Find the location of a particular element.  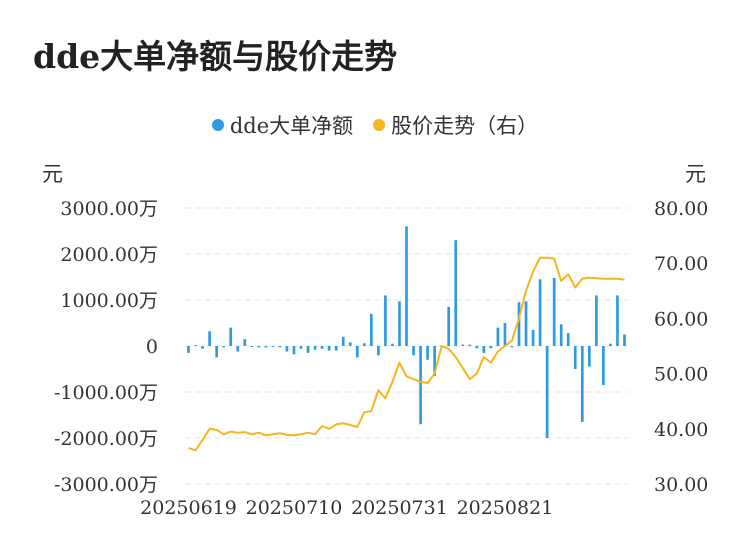

chart-title: dde大单净额与股价走势 is located at coordinates (215, 56).